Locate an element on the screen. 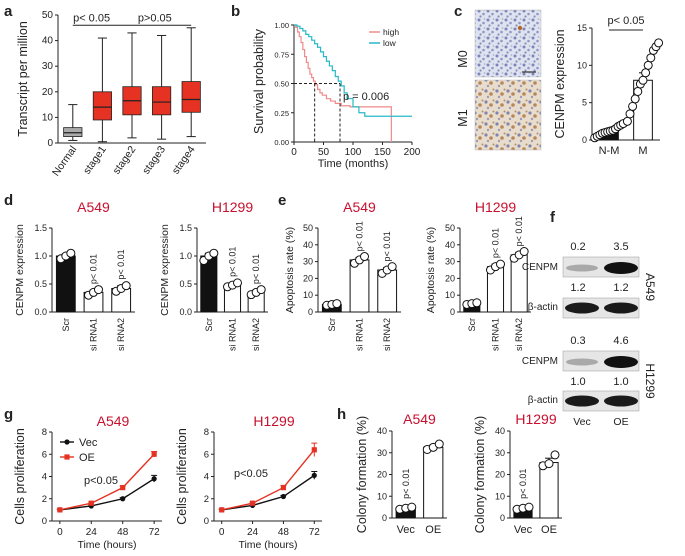  y-tick-label: 0.75 is located at coordinates (281, 54).